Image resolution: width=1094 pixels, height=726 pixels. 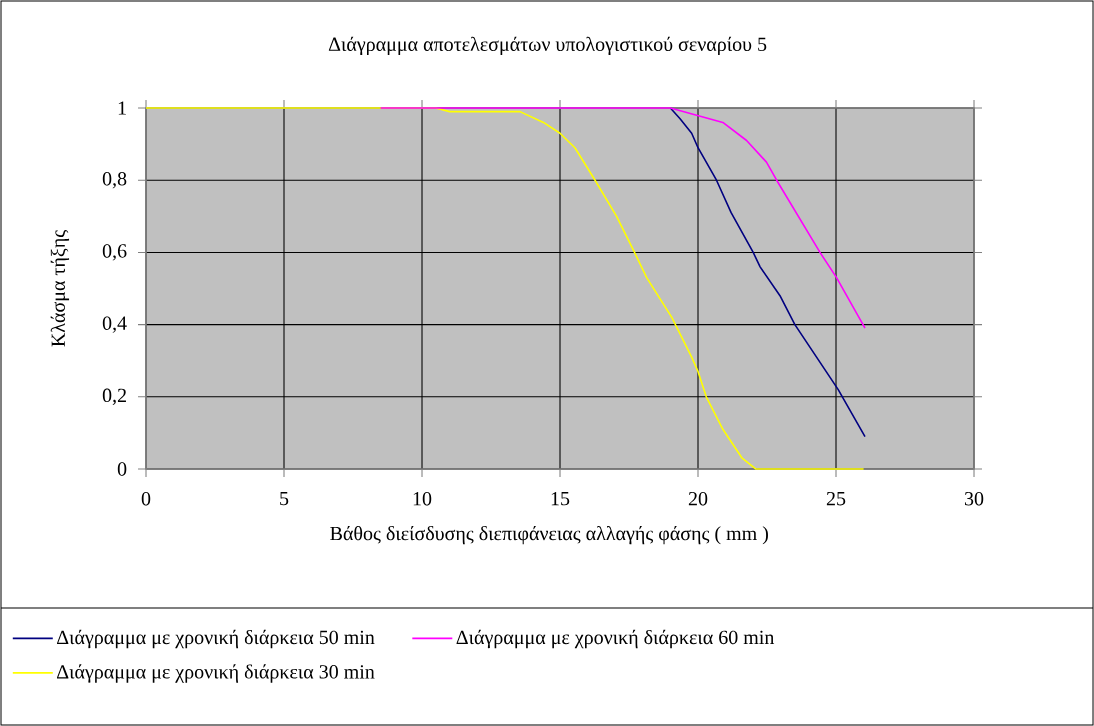 I want to click on y-tick-label: 0,8, so click(x=114, y=180).